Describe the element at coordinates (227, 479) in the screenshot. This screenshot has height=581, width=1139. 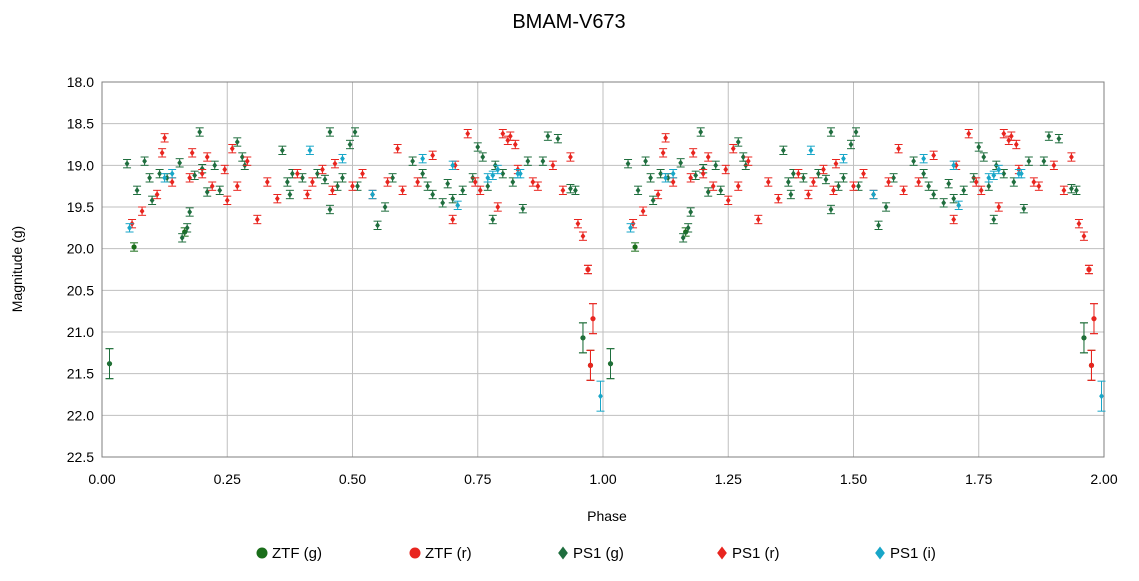
I see `x-tick-label: 0.25` at that location.